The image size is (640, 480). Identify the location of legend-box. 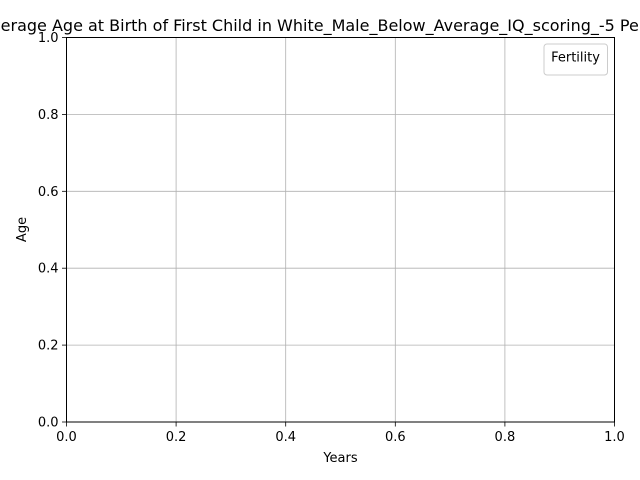
(575, 59).